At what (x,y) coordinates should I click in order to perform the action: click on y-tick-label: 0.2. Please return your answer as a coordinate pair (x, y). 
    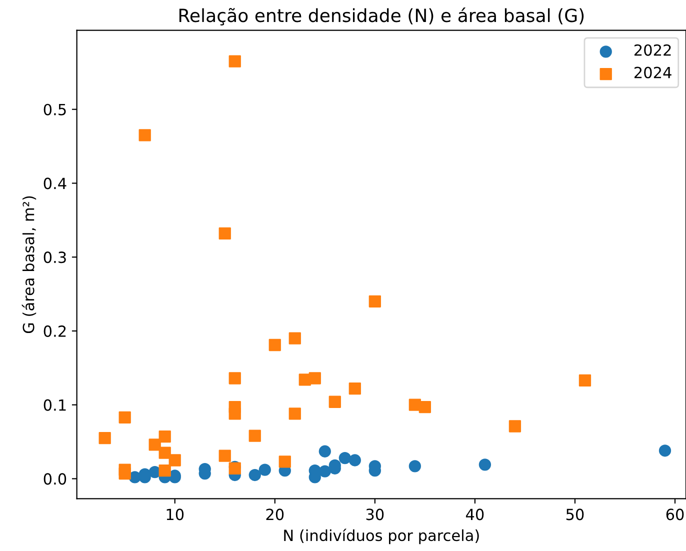
    Looking at the image, I should click on (55, 331).